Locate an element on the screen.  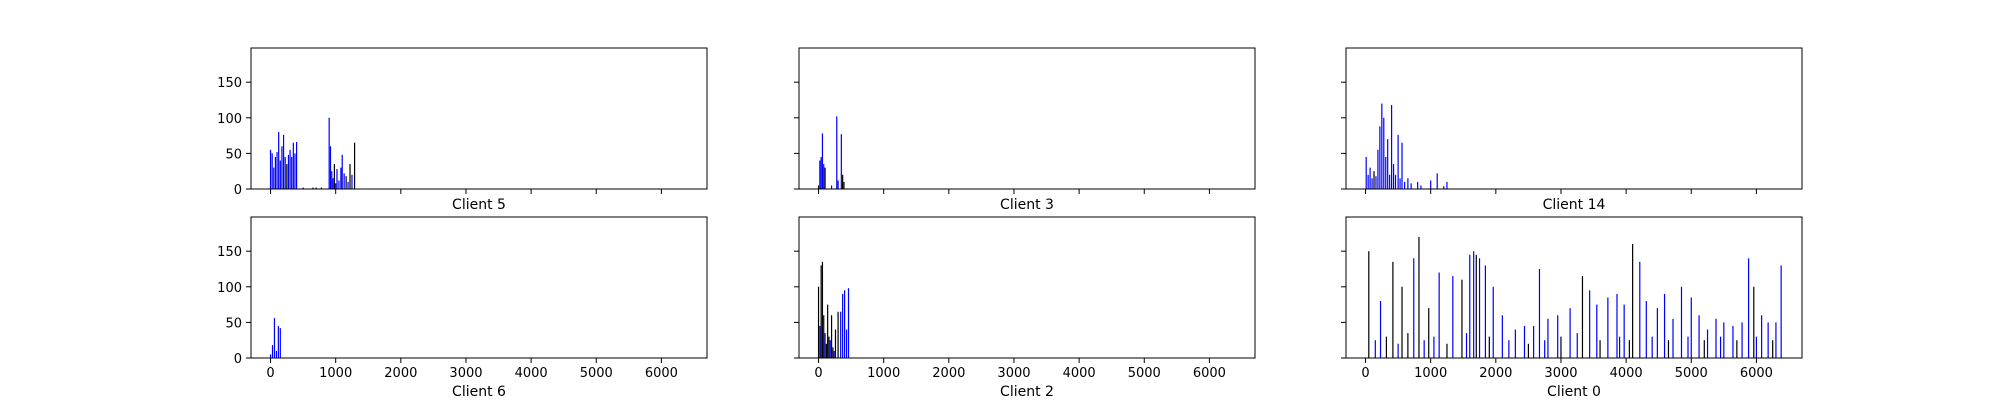
x-tick-label: 6000 is located at coordinates (1209, 373).